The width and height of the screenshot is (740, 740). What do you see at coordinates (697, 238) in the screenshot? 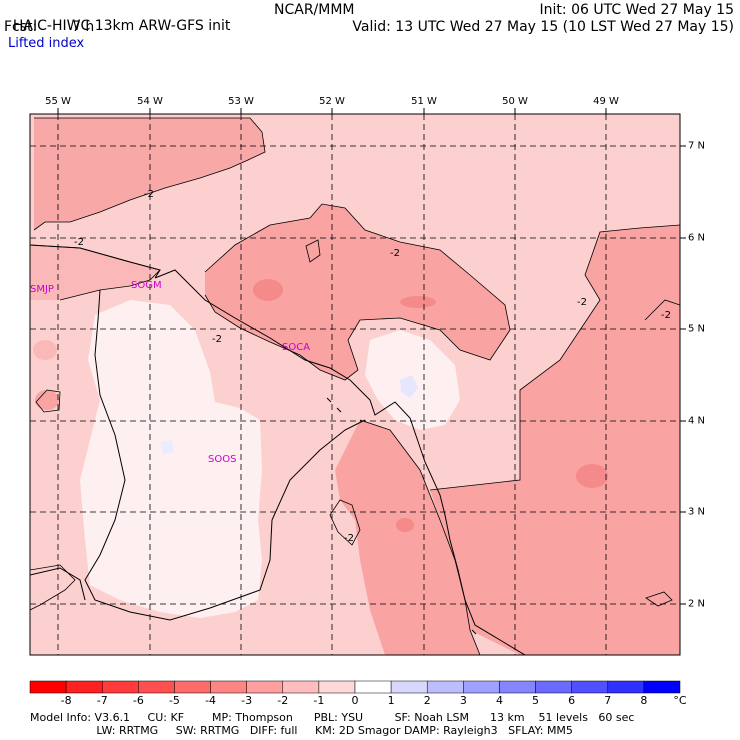
I see `lat-label: 6 N` at bounding box center [697, 238].